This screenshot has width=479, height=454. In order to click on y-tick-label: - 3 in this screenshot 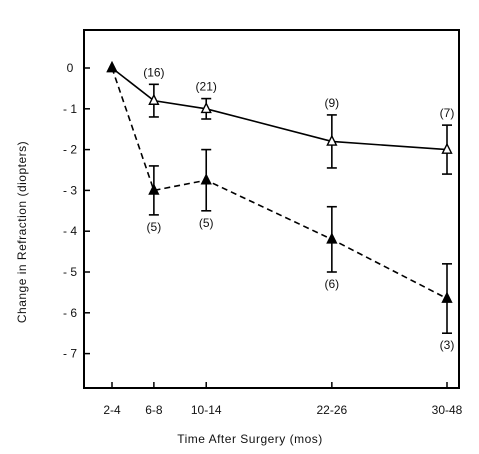, I will do `click(70, 190)`.